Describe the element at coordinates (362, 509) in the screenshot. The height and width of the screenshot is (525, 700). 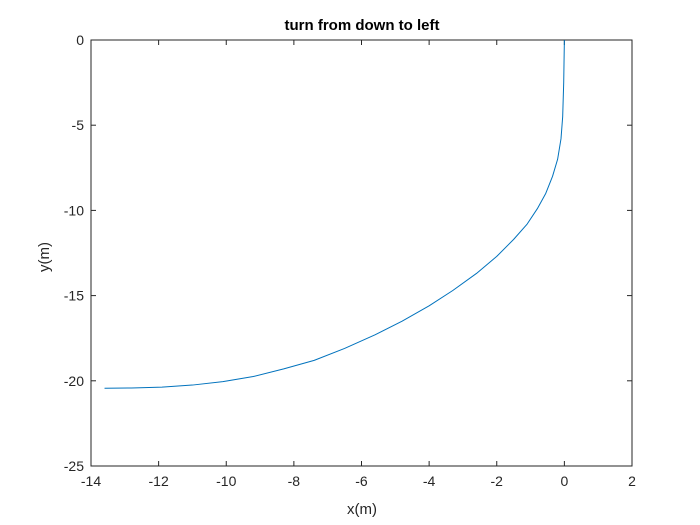
I see `x-axis-label: x(m)` at that location.